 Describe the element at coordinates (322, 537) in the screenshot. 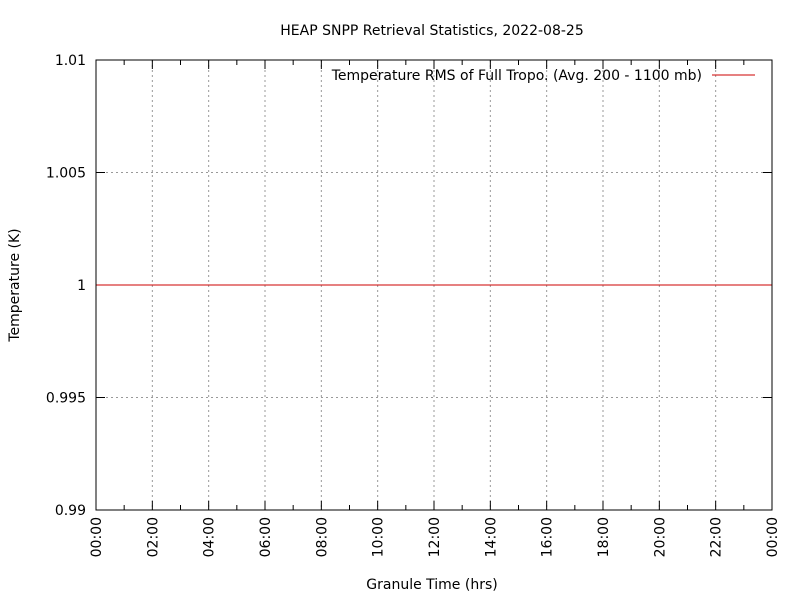

I see `x-tick-label: 08:00` at that location.